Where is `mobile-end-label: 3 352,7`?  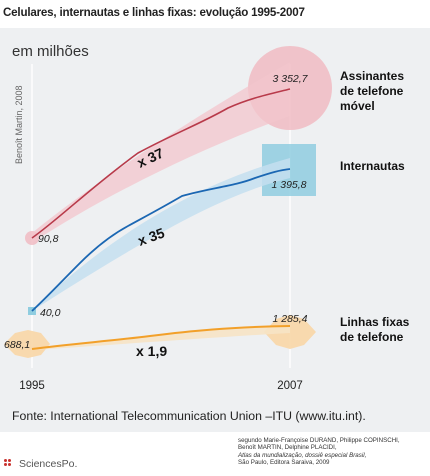
mobile-end-label: 3 352,7 is located at coordinates (290, 79).